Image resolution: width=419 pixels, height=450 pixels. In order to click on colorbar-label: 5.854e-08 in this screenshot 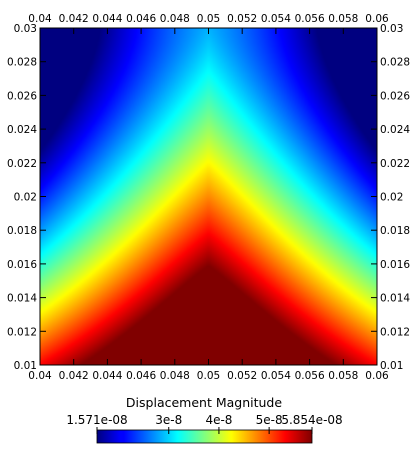, I will do `click(311, 420)`.